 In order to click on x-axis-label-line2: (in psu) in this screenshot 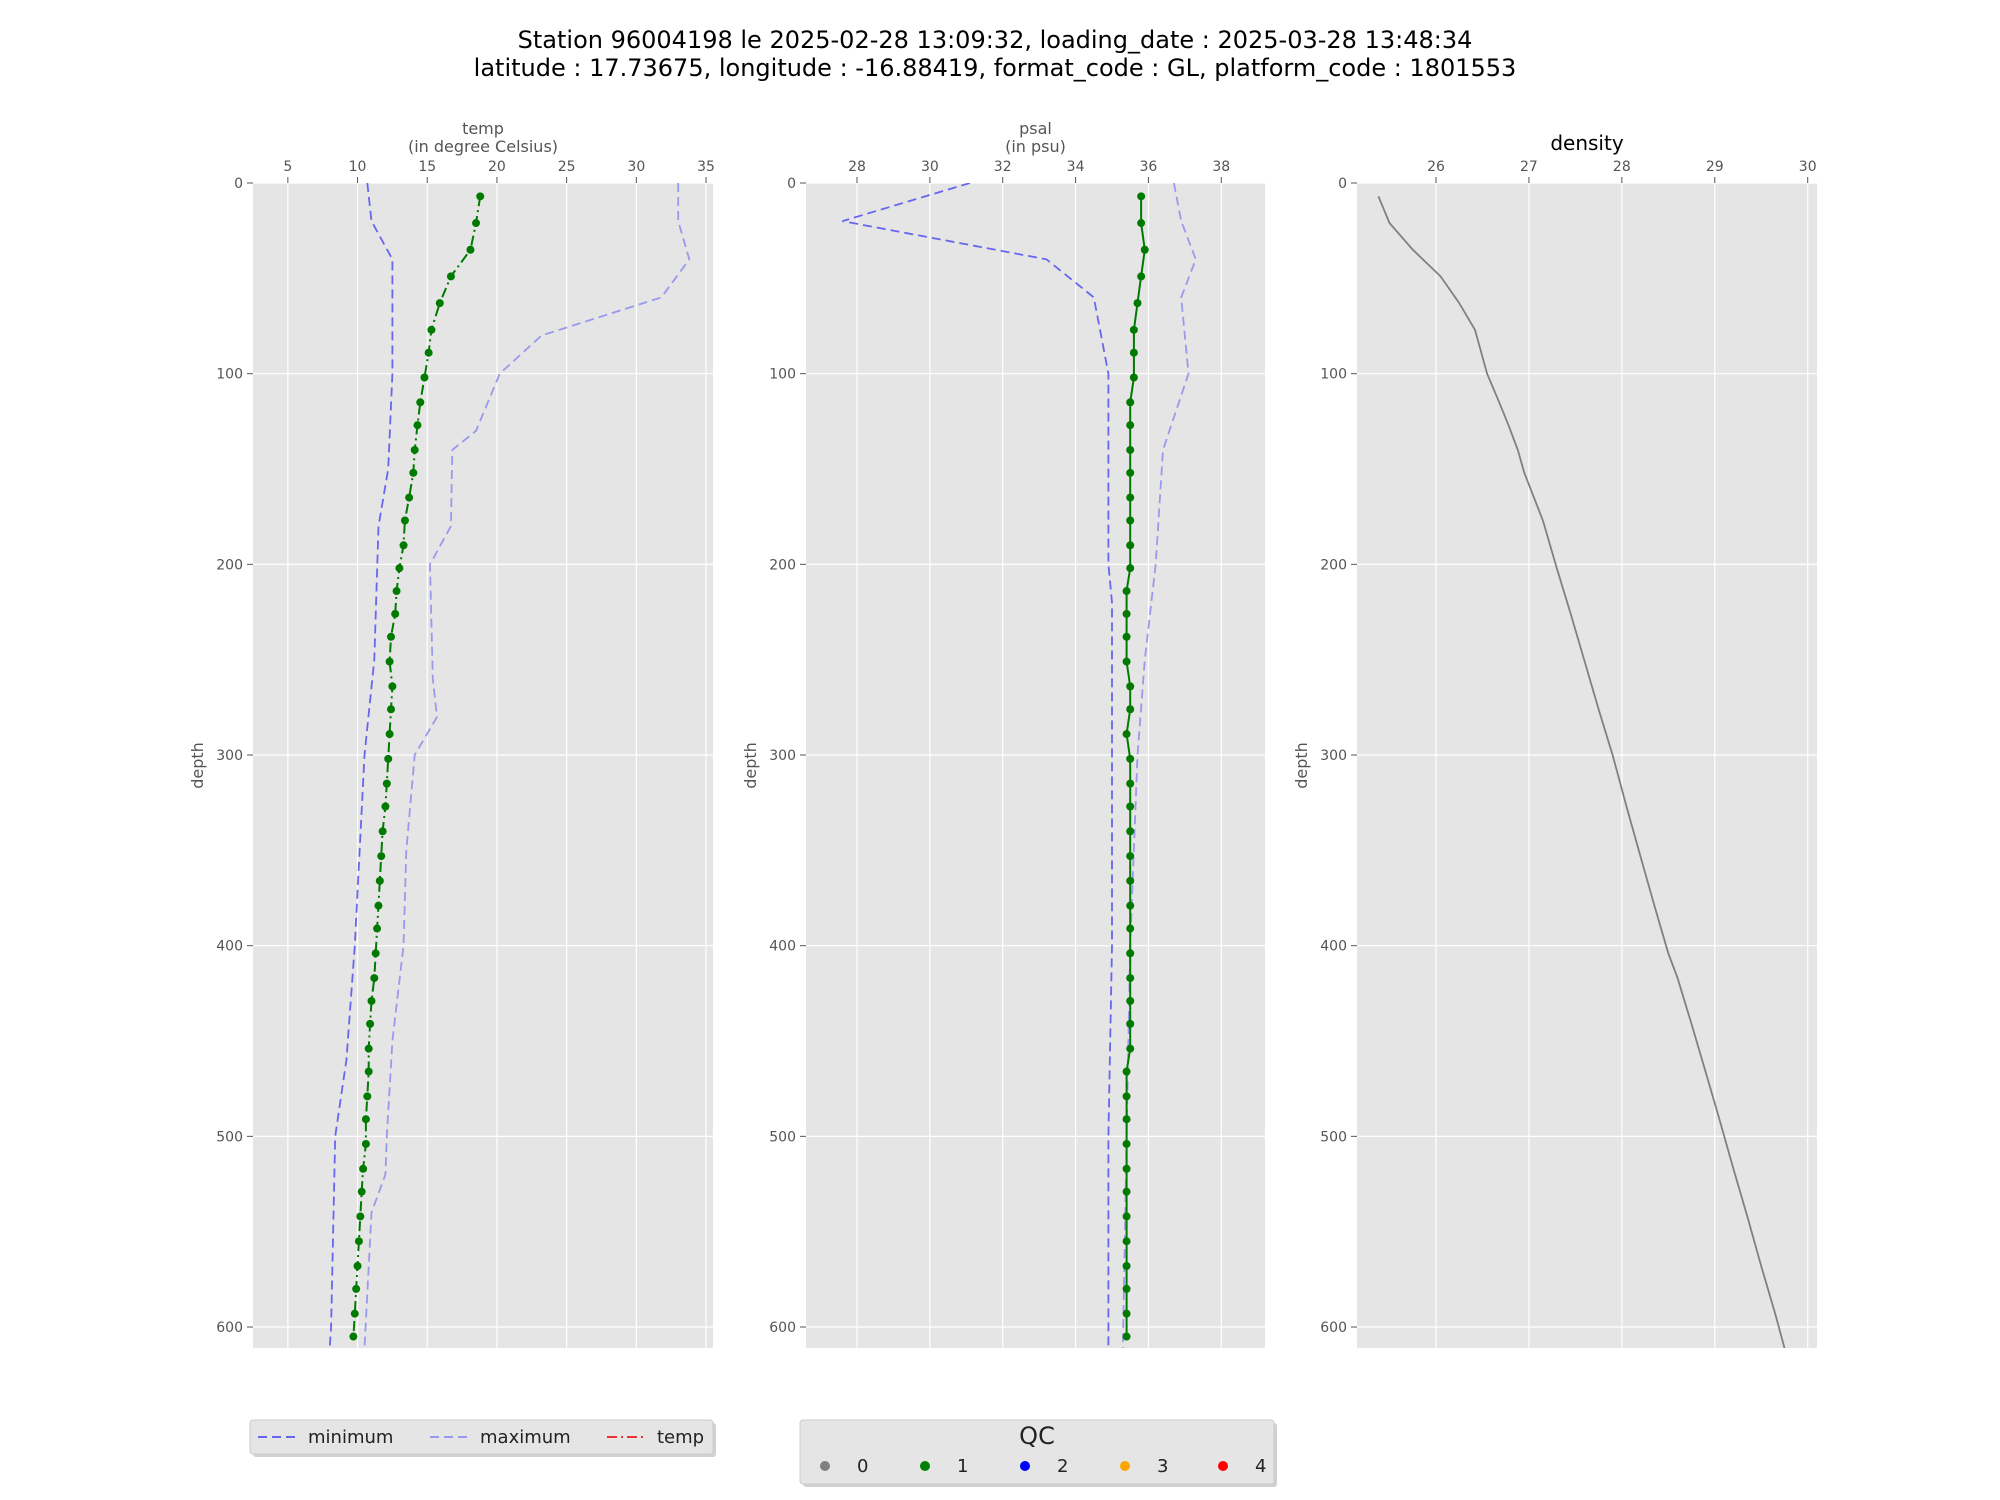, I will do `click(1035, 146)`.